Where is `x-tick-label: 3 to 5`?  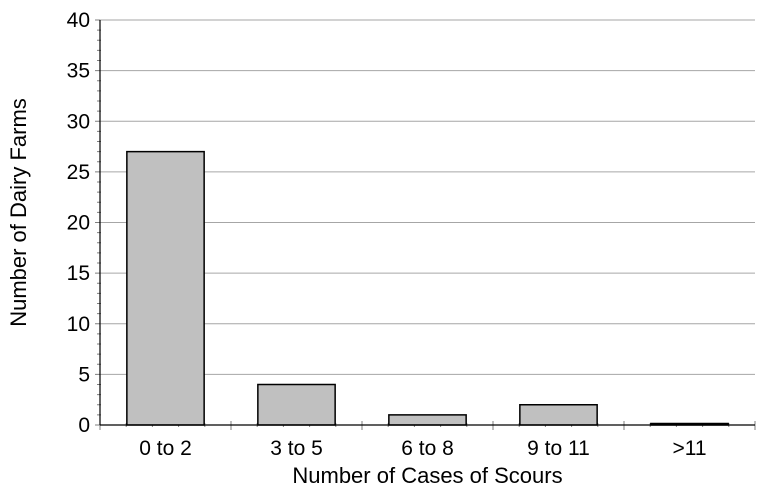 x-tick-label: 3 to 5 is located at coordinates (296, 448).